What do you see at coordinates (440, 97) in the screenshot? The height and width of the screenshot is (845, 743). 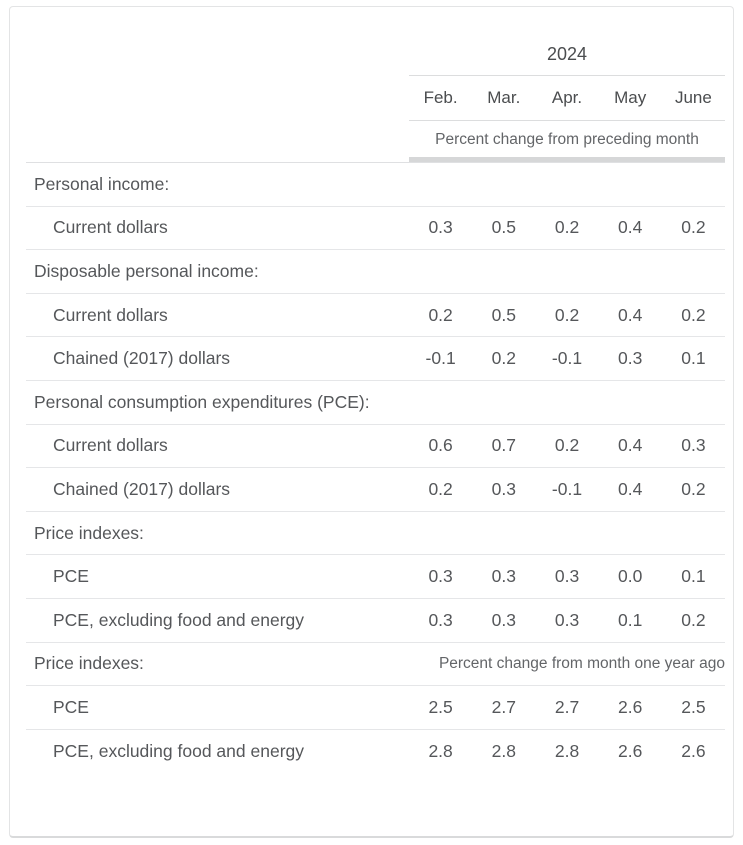 I see `column-header-feb: Feb.` at bounding box center [440, 97].